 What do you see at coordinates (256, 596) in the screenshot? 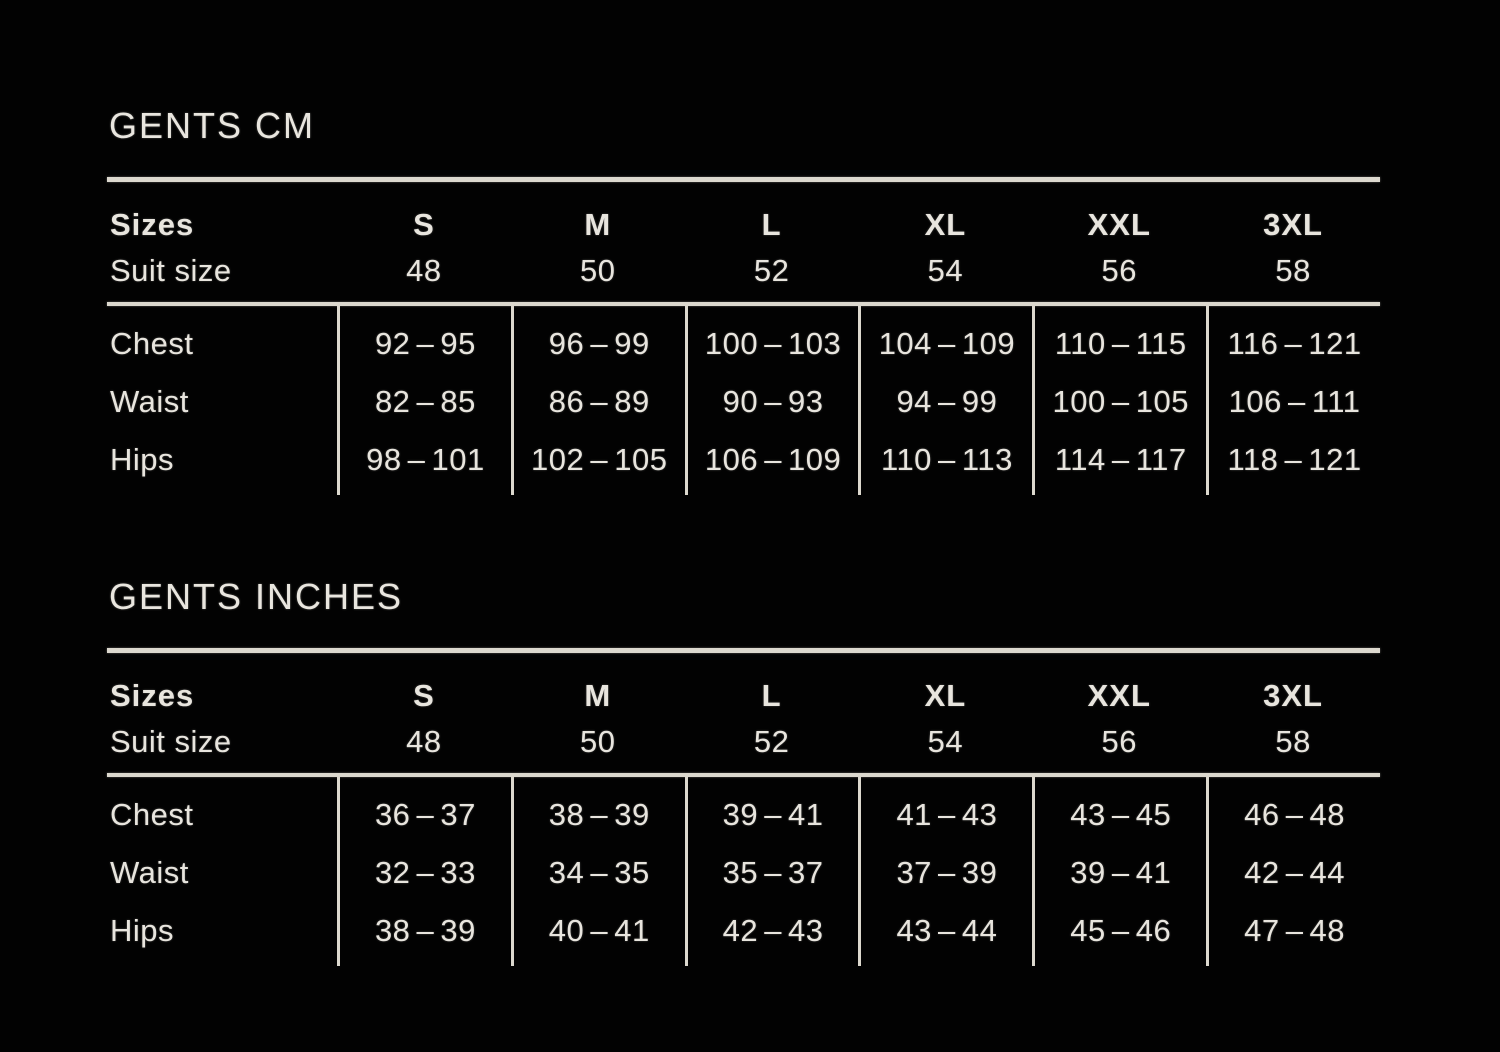
I see `table-title: GENTS INCHES` at bounding box center [256, 596].